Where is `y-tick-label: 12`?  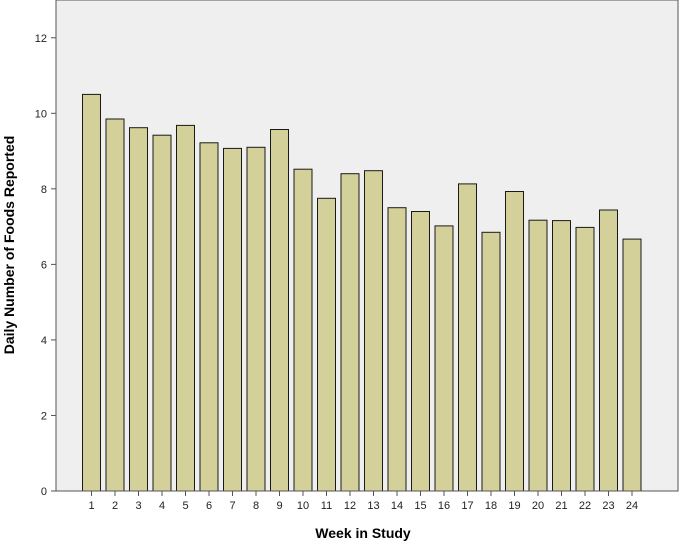
y-tick-label: 12 is located at coordinates (41, 39).